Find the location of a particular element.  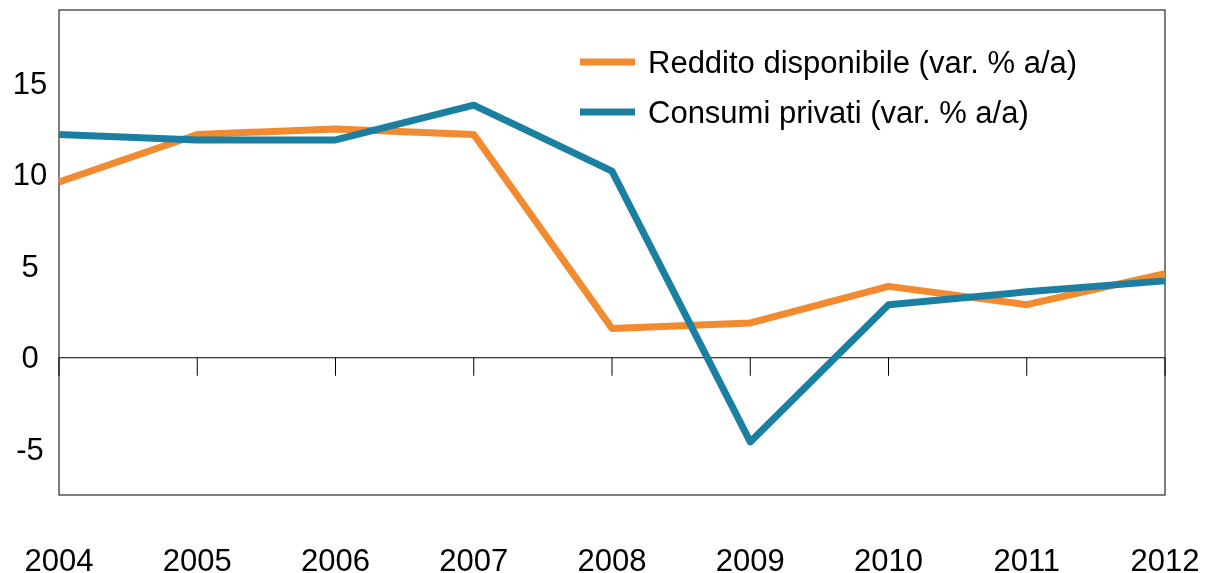

y-tick-label: 5 is located at coordinates (30, 266).